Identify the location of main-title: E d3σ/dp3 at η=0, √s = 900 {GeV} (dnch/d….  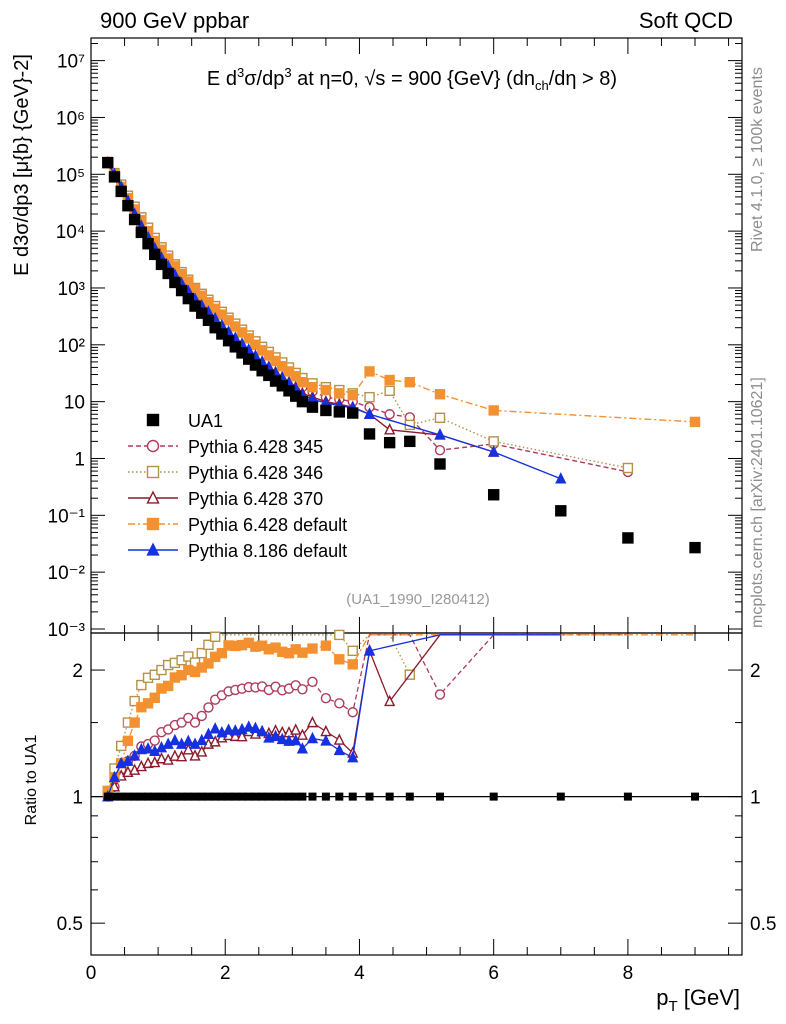
(412, 79).